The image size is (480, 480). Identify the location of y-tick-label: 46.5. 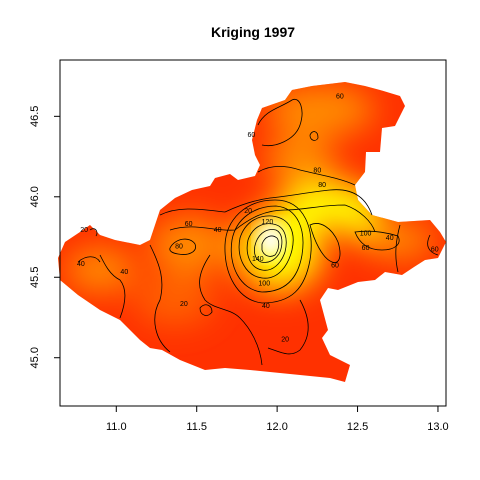
(35, 116).